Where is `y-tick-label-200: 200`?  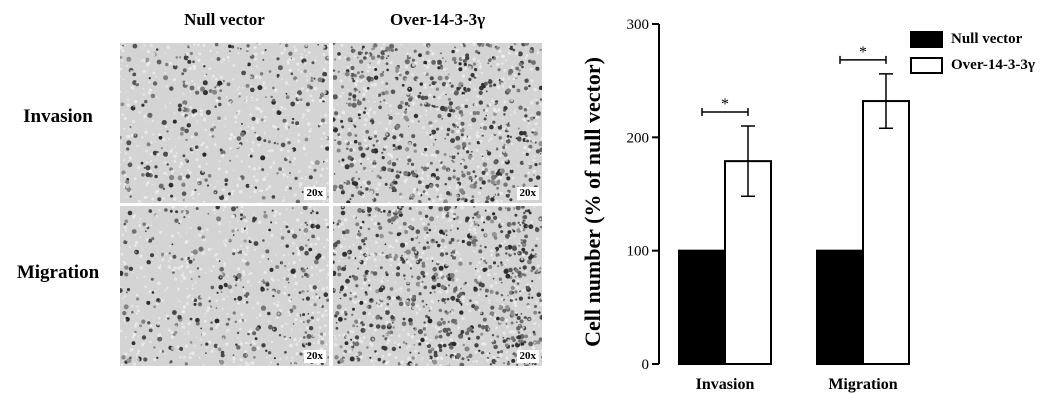 y-tick-label-200: 200 is located at coordinates (638, 138).